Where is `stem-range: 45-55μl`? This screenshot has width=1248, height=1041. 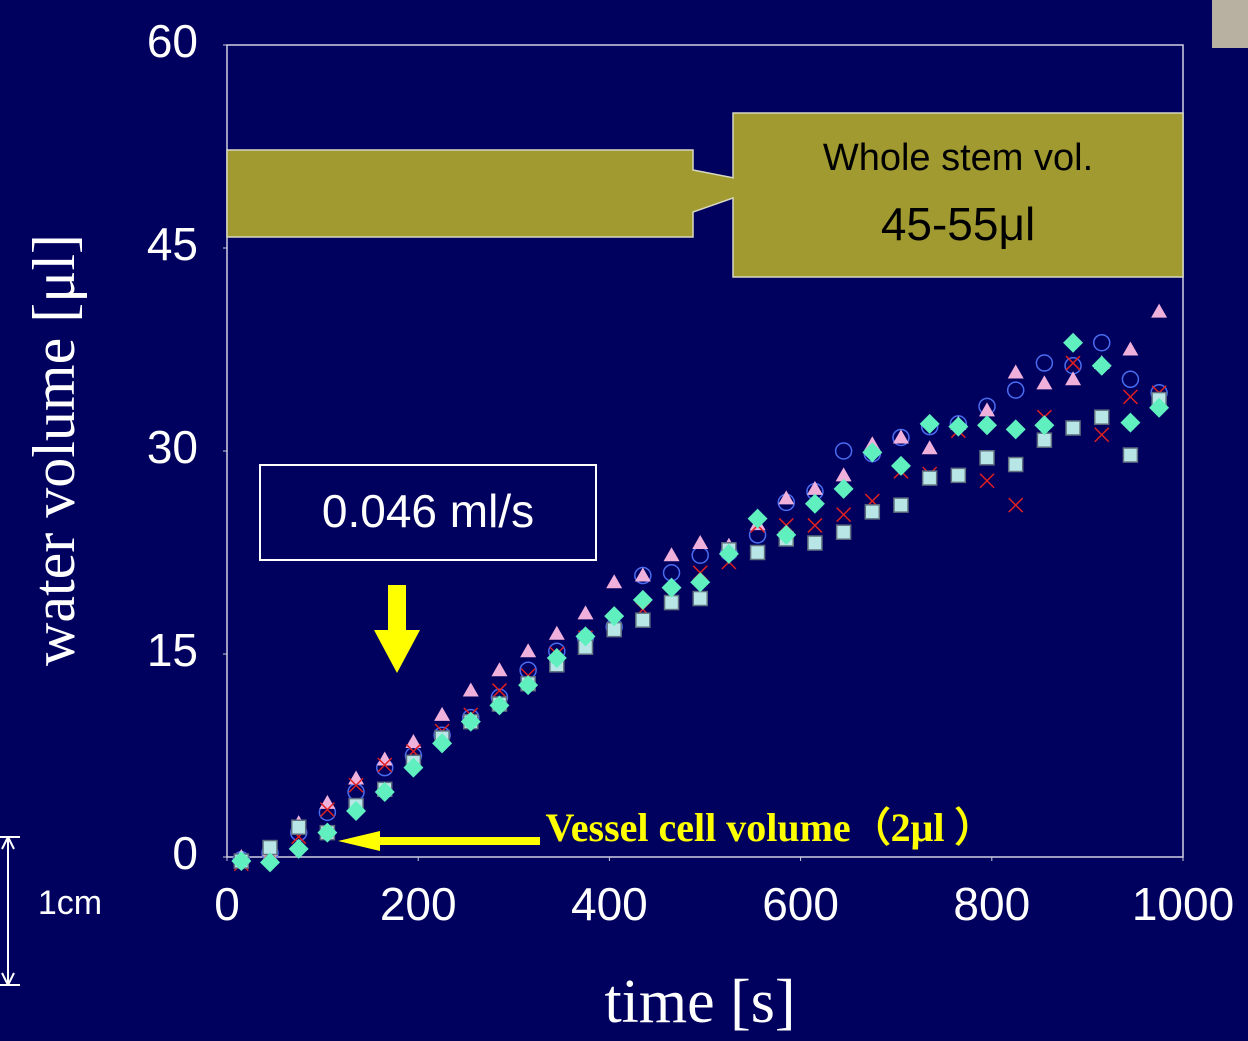
stem-range: 45-55μl is located at coordinates (958, 224).